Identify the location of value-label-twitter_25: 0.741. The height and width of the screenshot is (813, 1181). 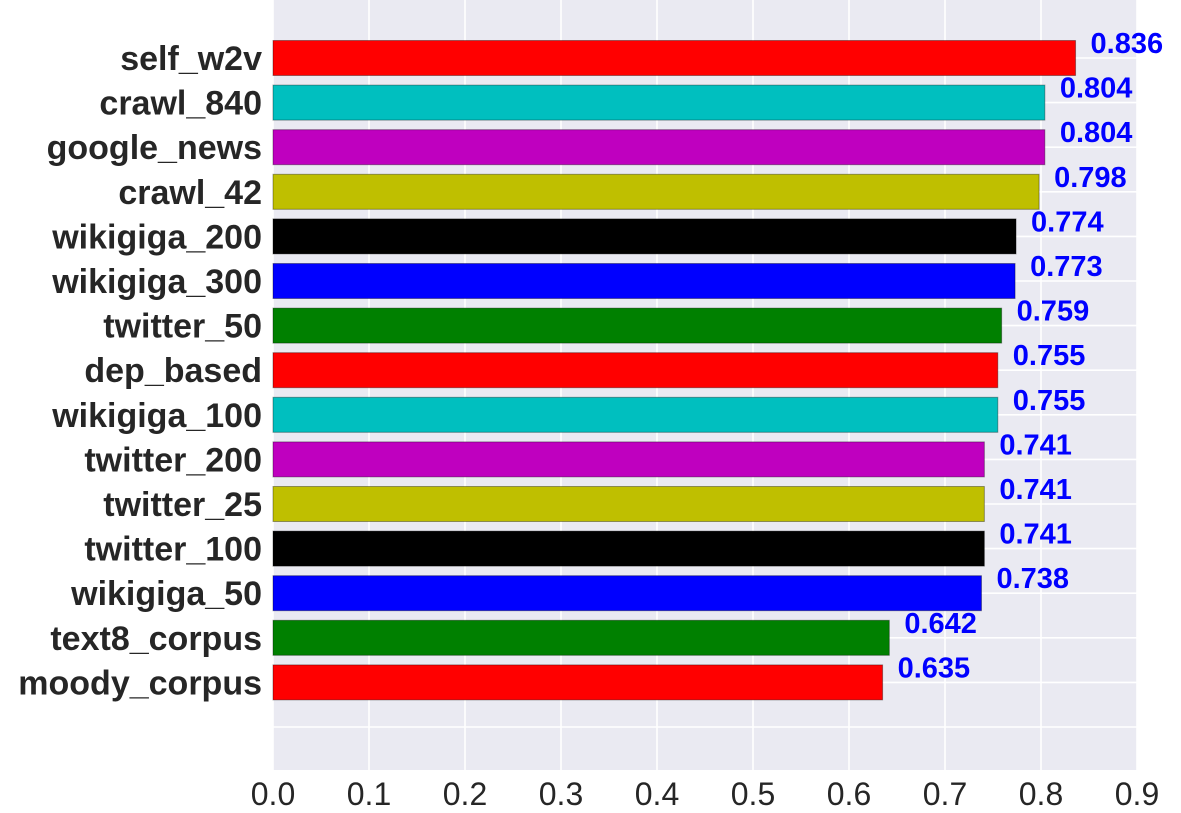
(1035, 490).